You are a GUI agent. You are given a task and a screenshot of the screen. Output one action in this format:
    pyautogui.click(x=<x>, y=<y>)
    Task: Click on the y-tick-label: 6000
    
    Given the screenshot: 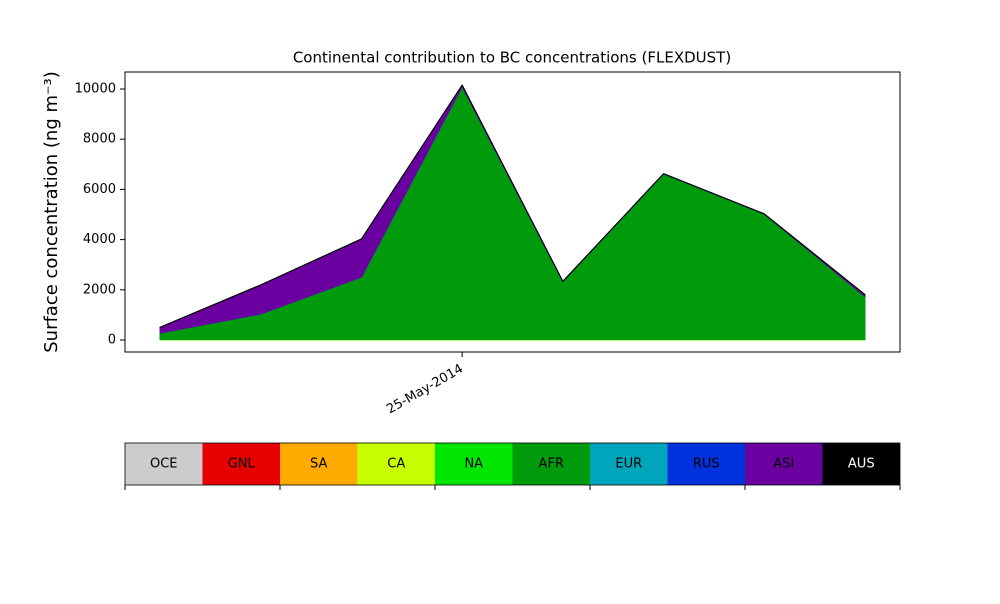 What is the action you would take?
    pyautogui.click(x=99, y=189)
    